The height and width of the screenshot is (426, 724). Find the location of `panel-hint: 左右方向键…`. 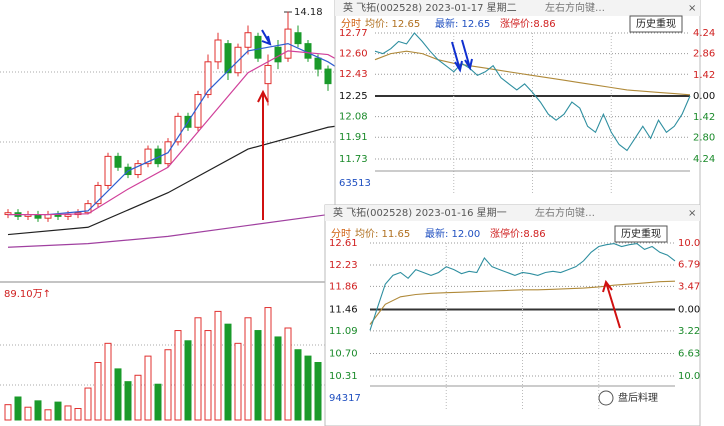

panel-hint: 左右方向键… is located at coordinates (575, 7).